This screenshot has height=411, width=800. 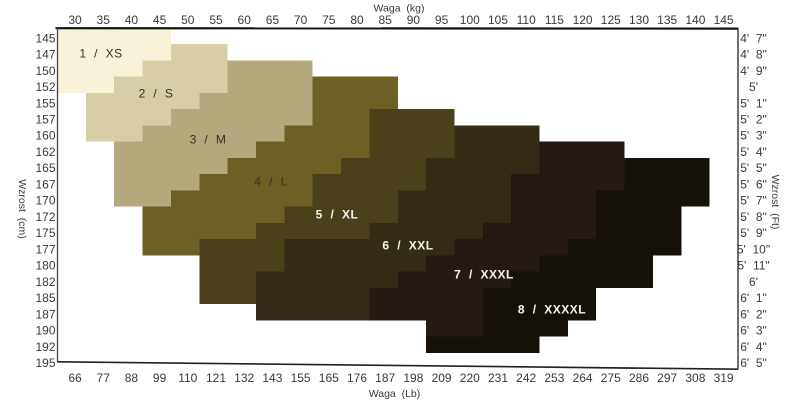 What do you see at coordinates (484, 274) in the screenshot?
I see `svg-text: 7 / XXXL` at bounding box center [484, 274].